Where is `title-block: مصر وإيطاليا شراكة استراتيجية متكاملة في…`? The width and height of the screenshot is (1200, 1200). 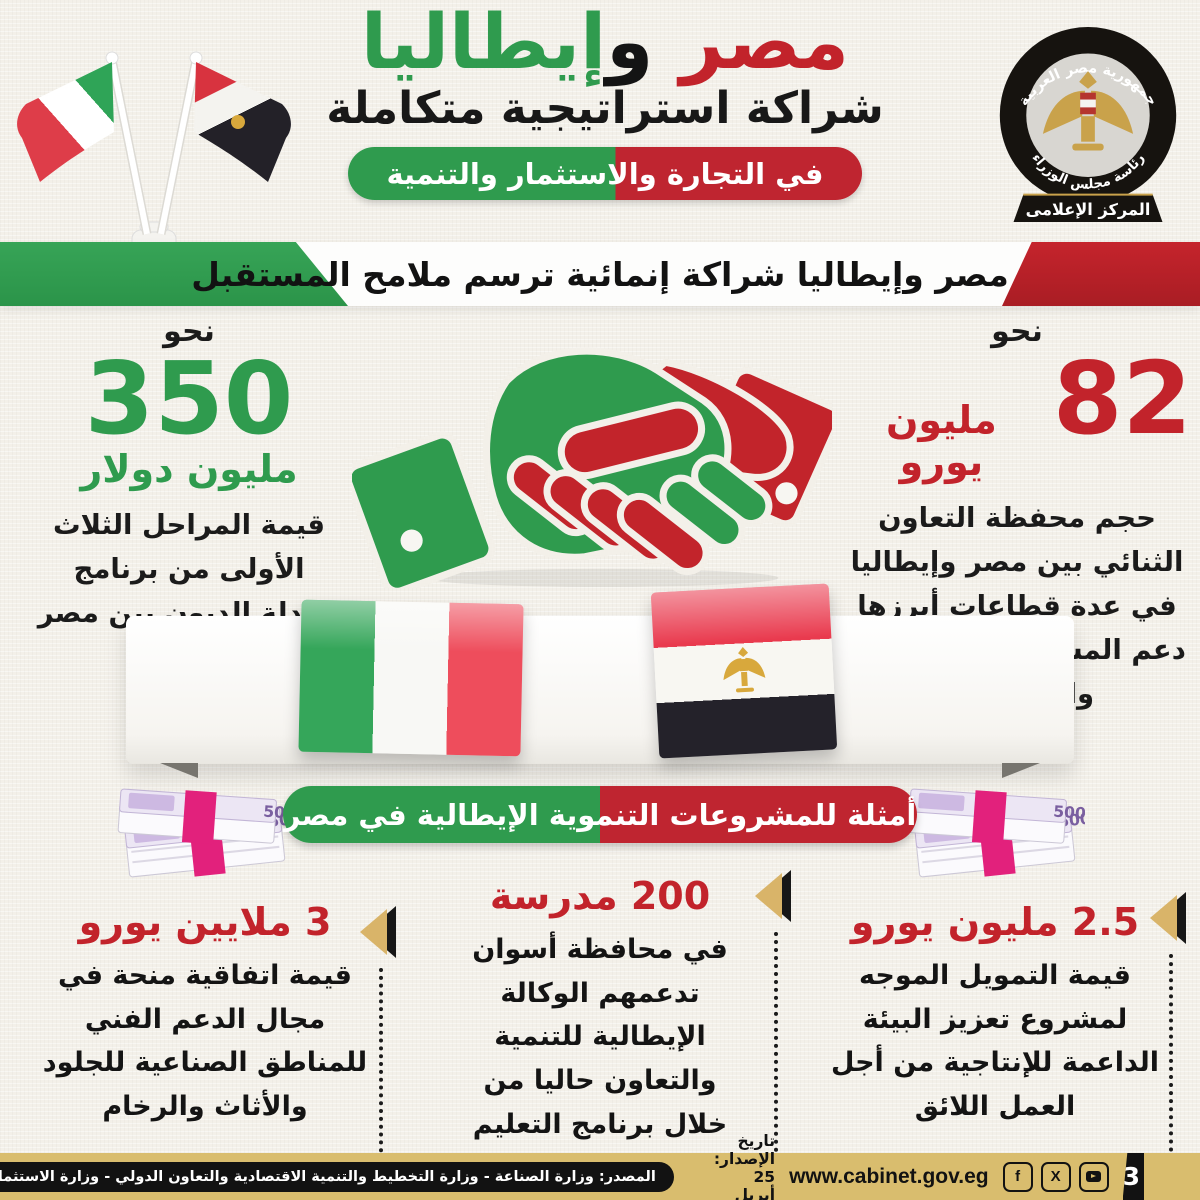
title-block: مصر وإيطاليا شراكة استراتيجية متكاملة في… is located at coordinates (605, 101).